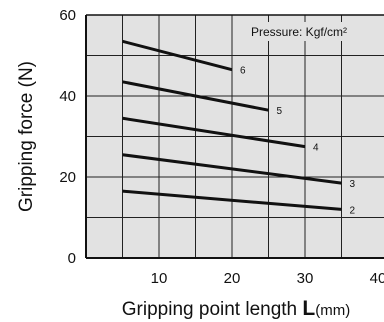  What do you see at coordinates (159, 278) in the screenshot?
I see `x-tick-label: 10` at bounding box center [159, 278].